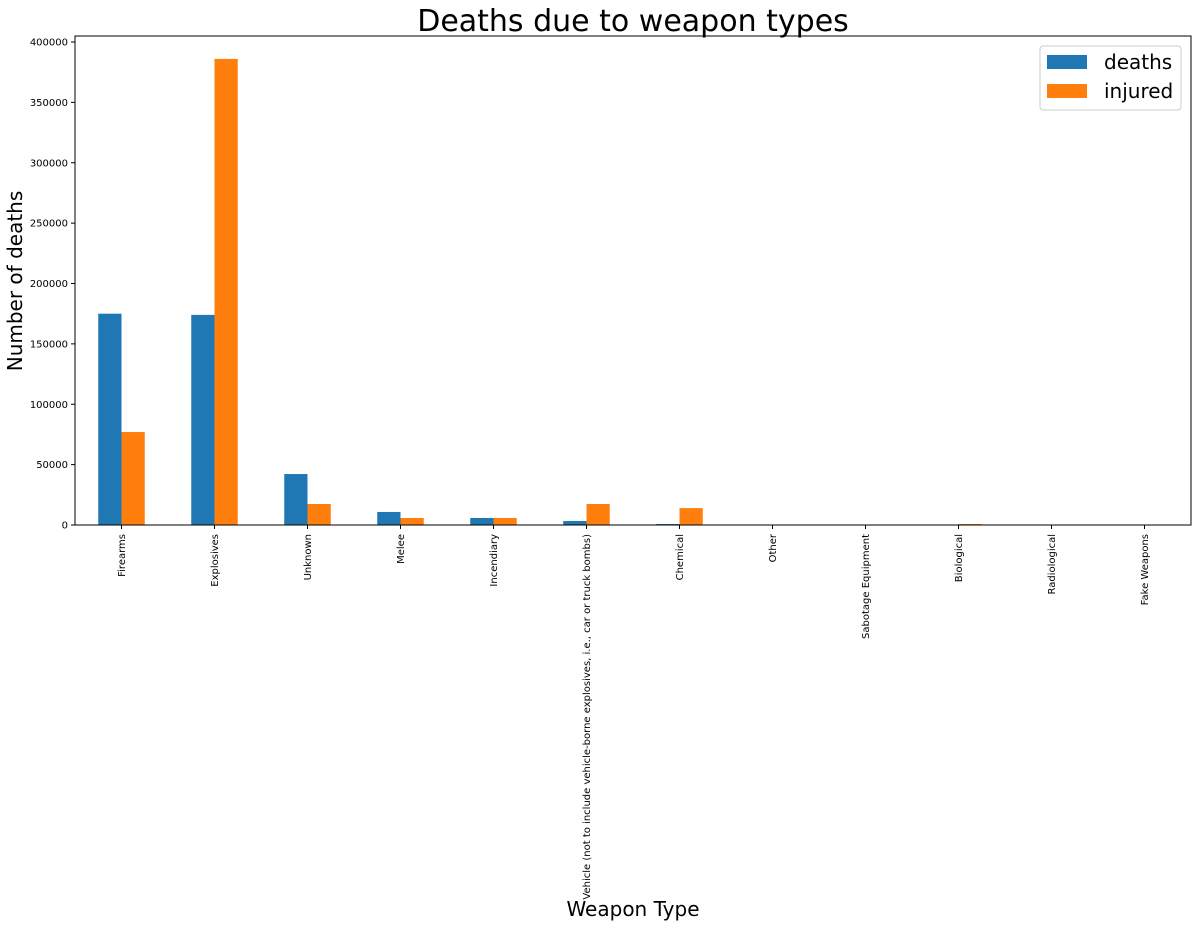  Describe the element at coordinates (49, 43) in the screenshot. I see `y-tick-label: 400000` at that location.